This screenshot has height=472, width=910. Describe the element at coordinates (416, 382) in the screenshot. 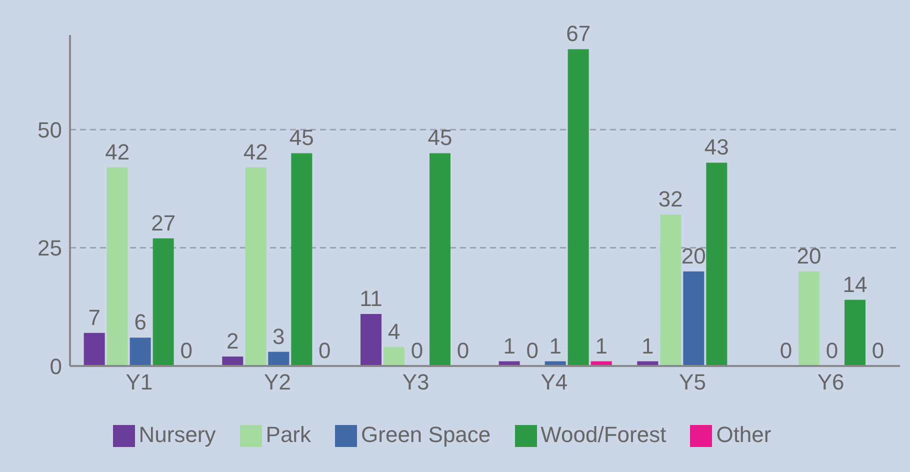

I see `x-tick-label: Y3` at that location.